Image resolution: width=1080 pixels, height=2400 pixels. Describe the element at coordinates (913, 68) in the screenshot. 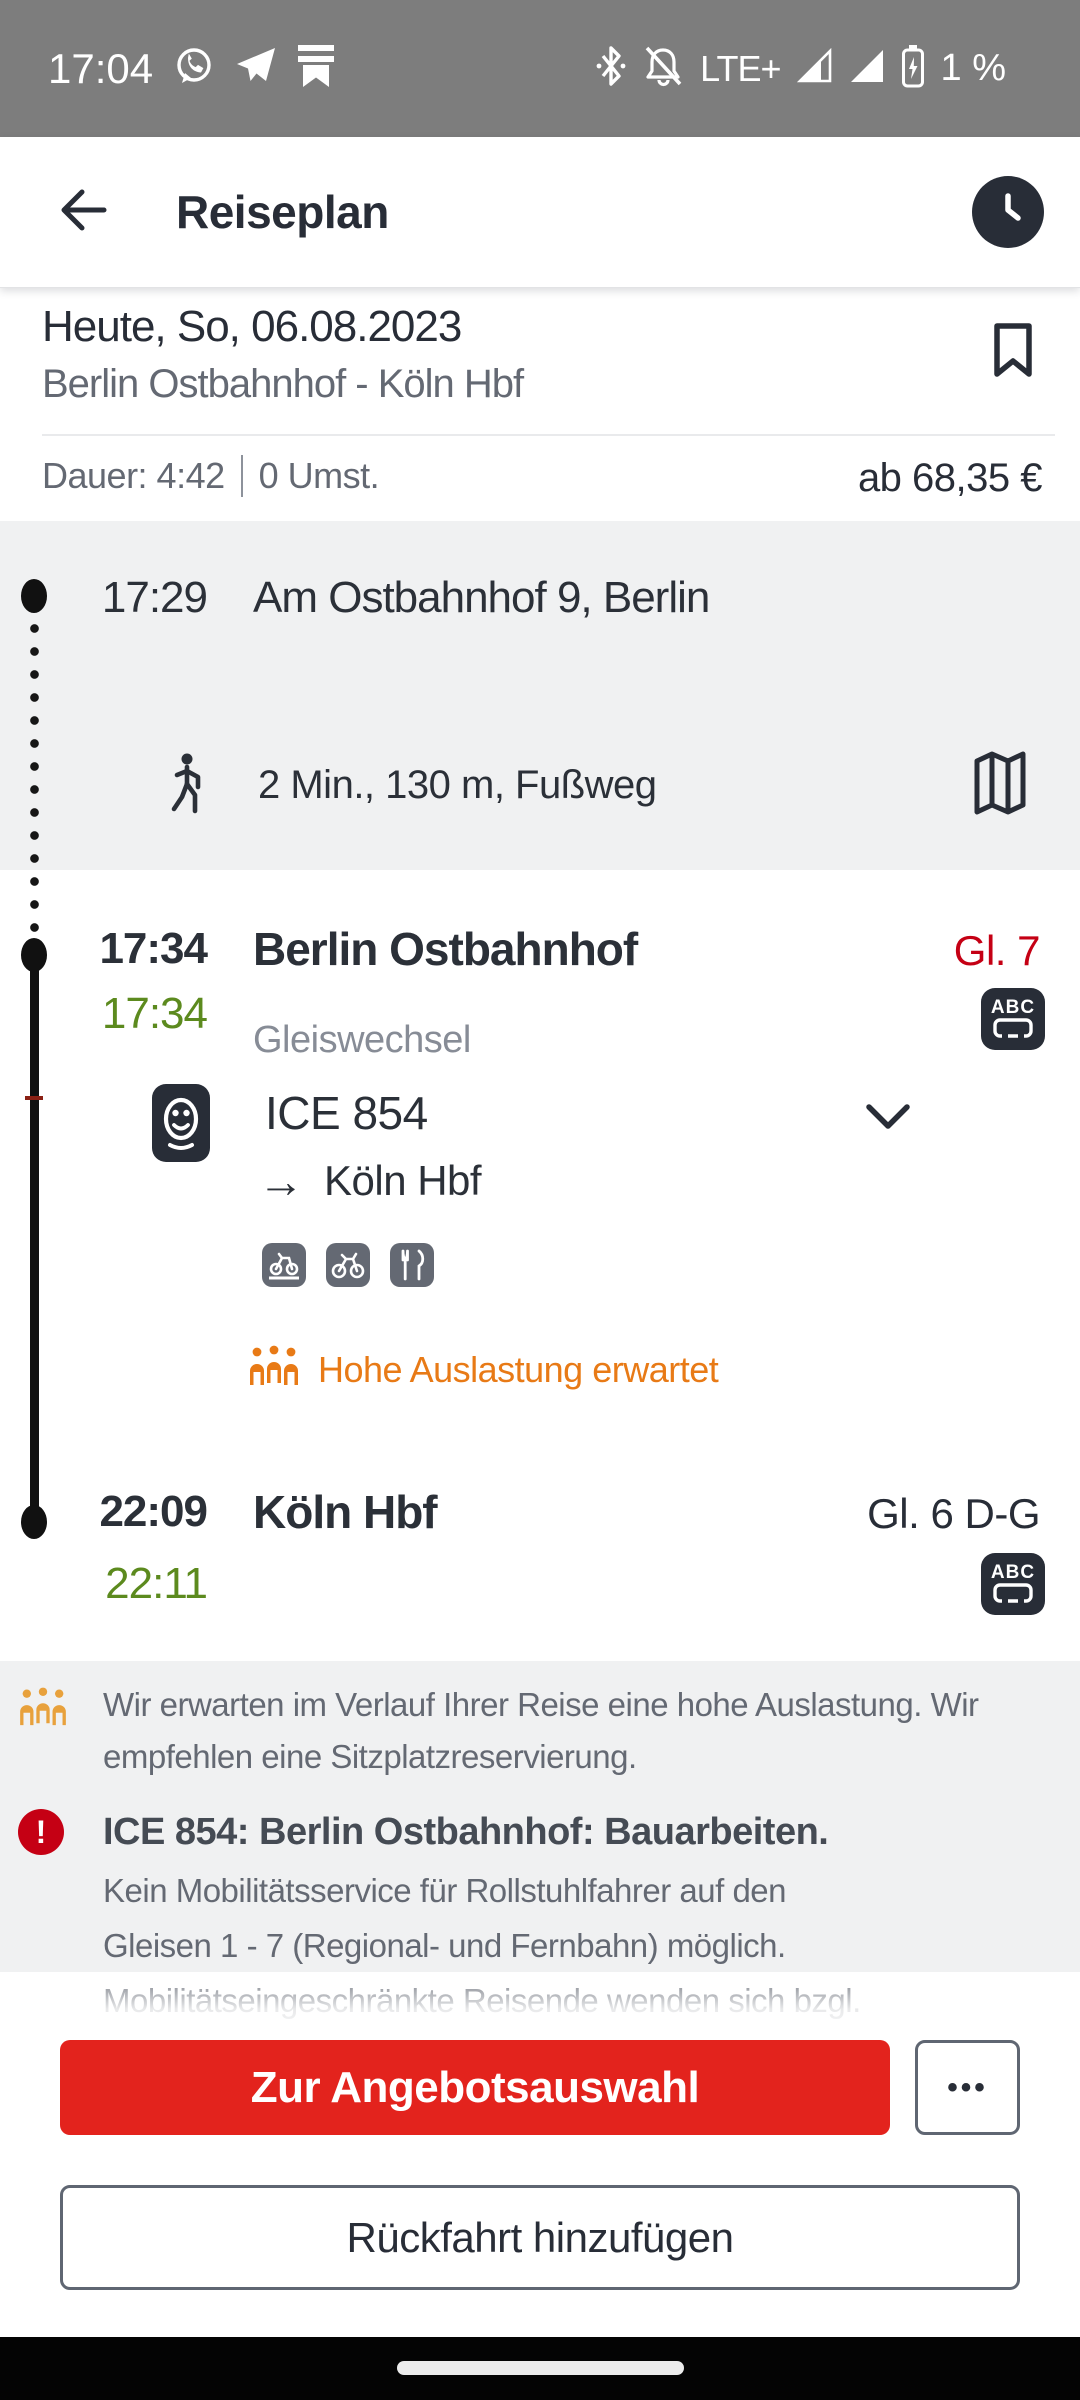

I see `battery-charging-icon` at that location.